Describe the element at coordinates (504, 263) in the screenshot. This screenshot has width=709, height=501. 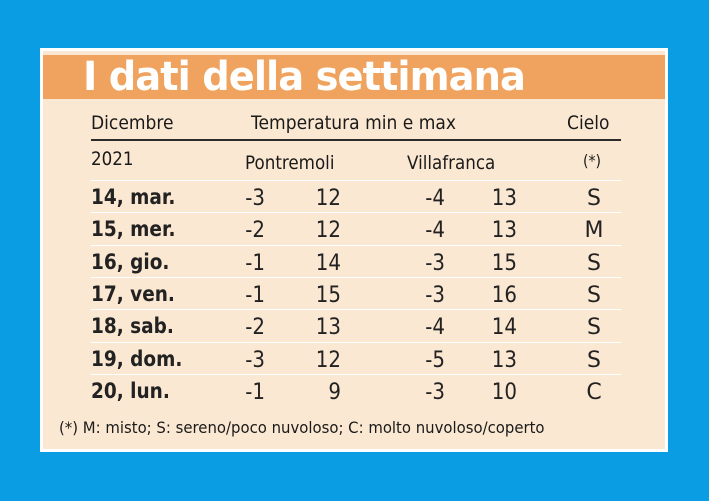
I see `row-villafranca-max: 15` at that location.